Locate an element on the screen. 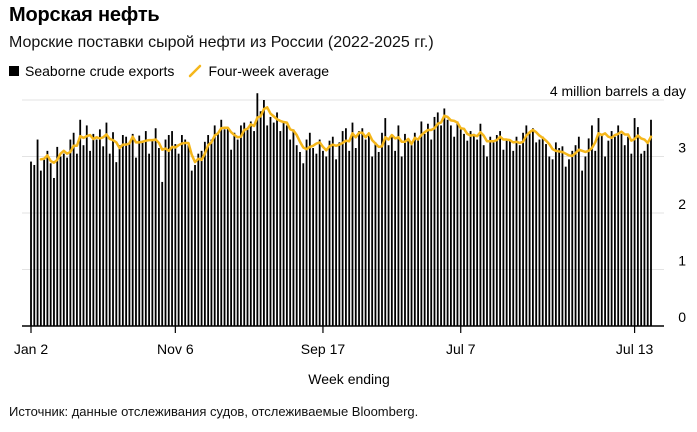 This screenshot has height=432, width=697. legend-item-average: Four-week average is located at coordinates (258, 71).